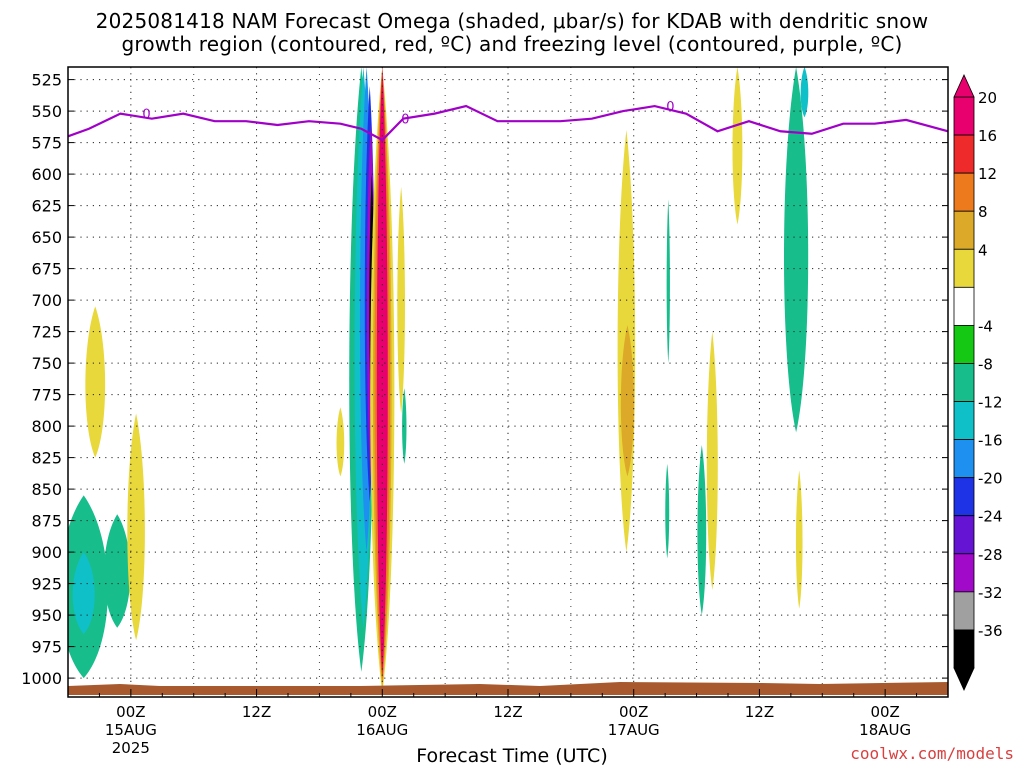 Image resolution: width=1024 pixels, height=768 pixels. I want to click on y-tick-label: 900, so click(46, 552).